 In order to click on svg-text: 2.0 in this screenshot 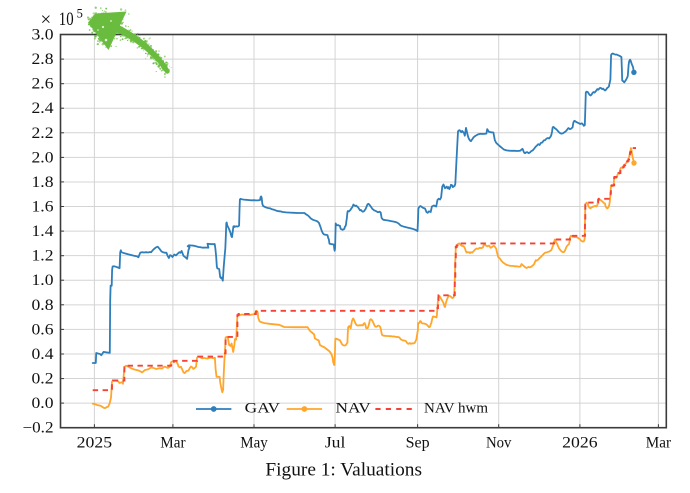, I will do `click(43, 157)`.